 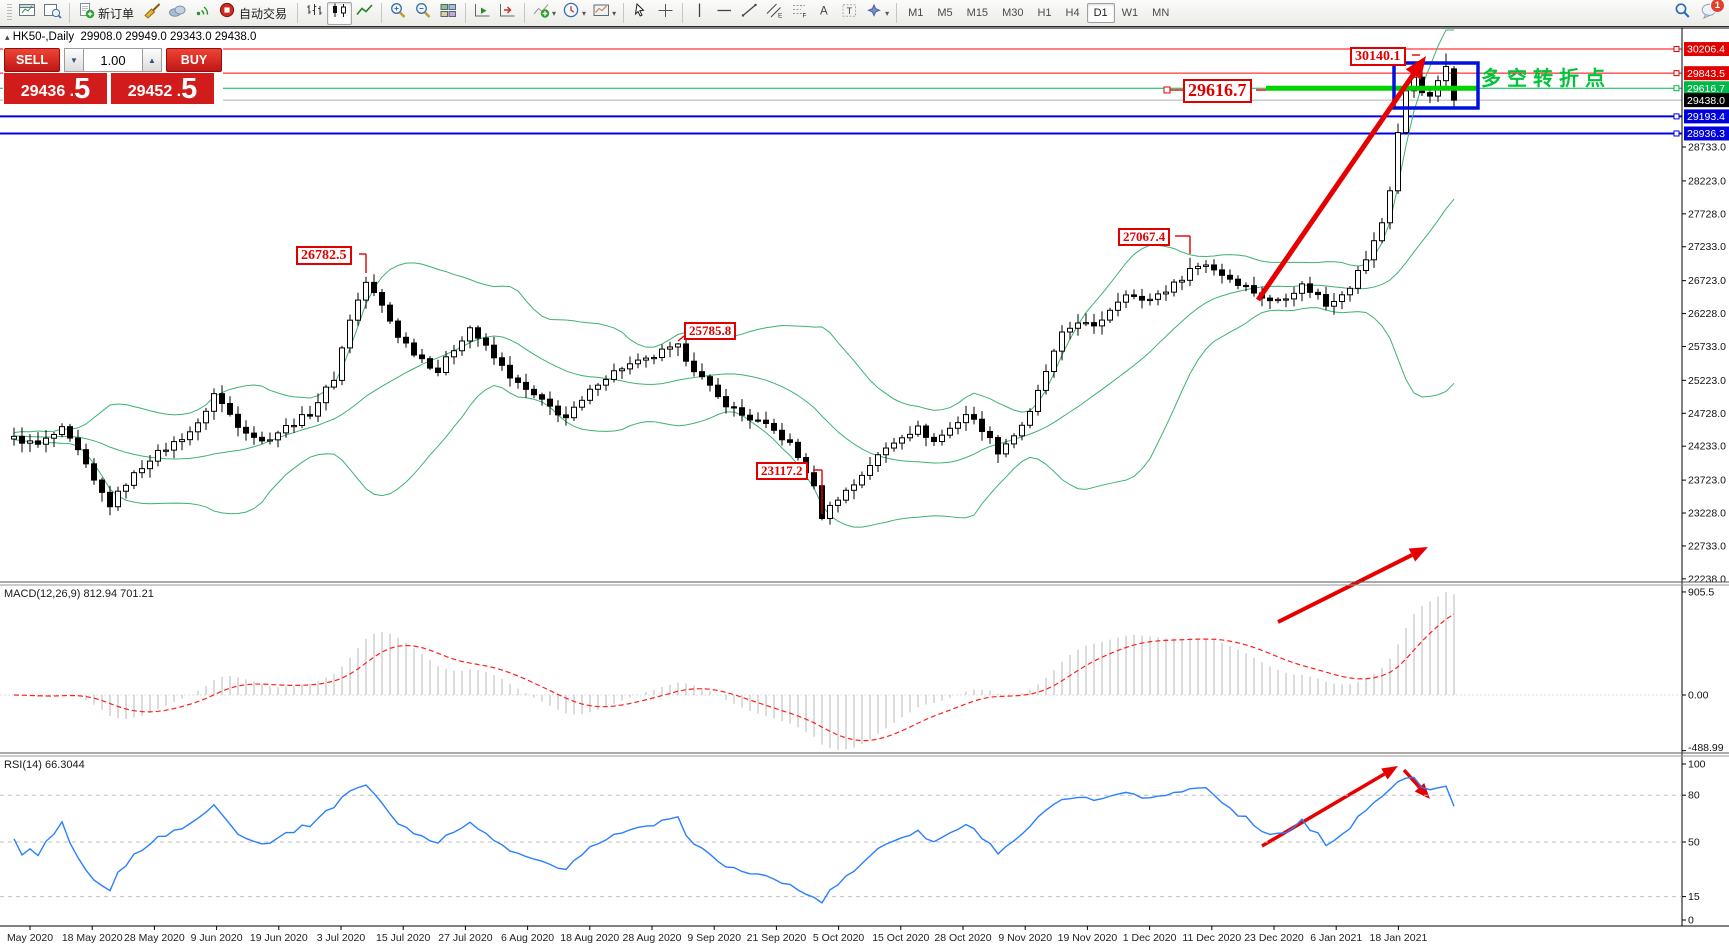 I want to click on channel-icon: E, so click(x=774, y=13).